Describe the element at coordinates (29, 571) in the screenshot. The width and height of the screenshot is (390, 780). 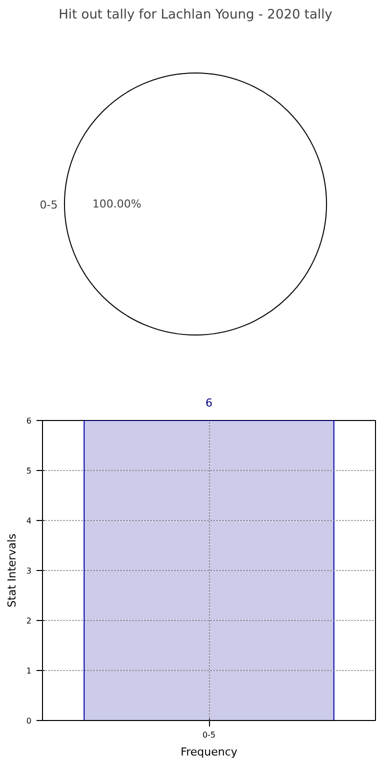
I see `y-tick-label: 3` at that location.